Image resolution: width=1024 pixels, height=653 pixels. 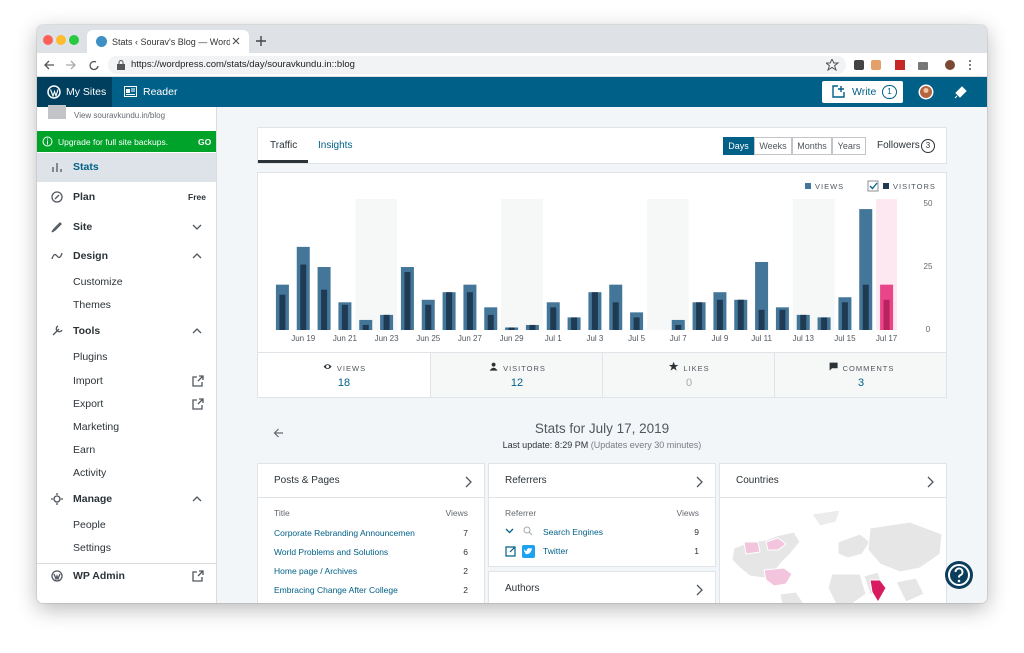 What do you see at coordinates (868, 368) in the screenshot?
I see `summary-label-text: COMMENTS` at bounding box center [868, 368].